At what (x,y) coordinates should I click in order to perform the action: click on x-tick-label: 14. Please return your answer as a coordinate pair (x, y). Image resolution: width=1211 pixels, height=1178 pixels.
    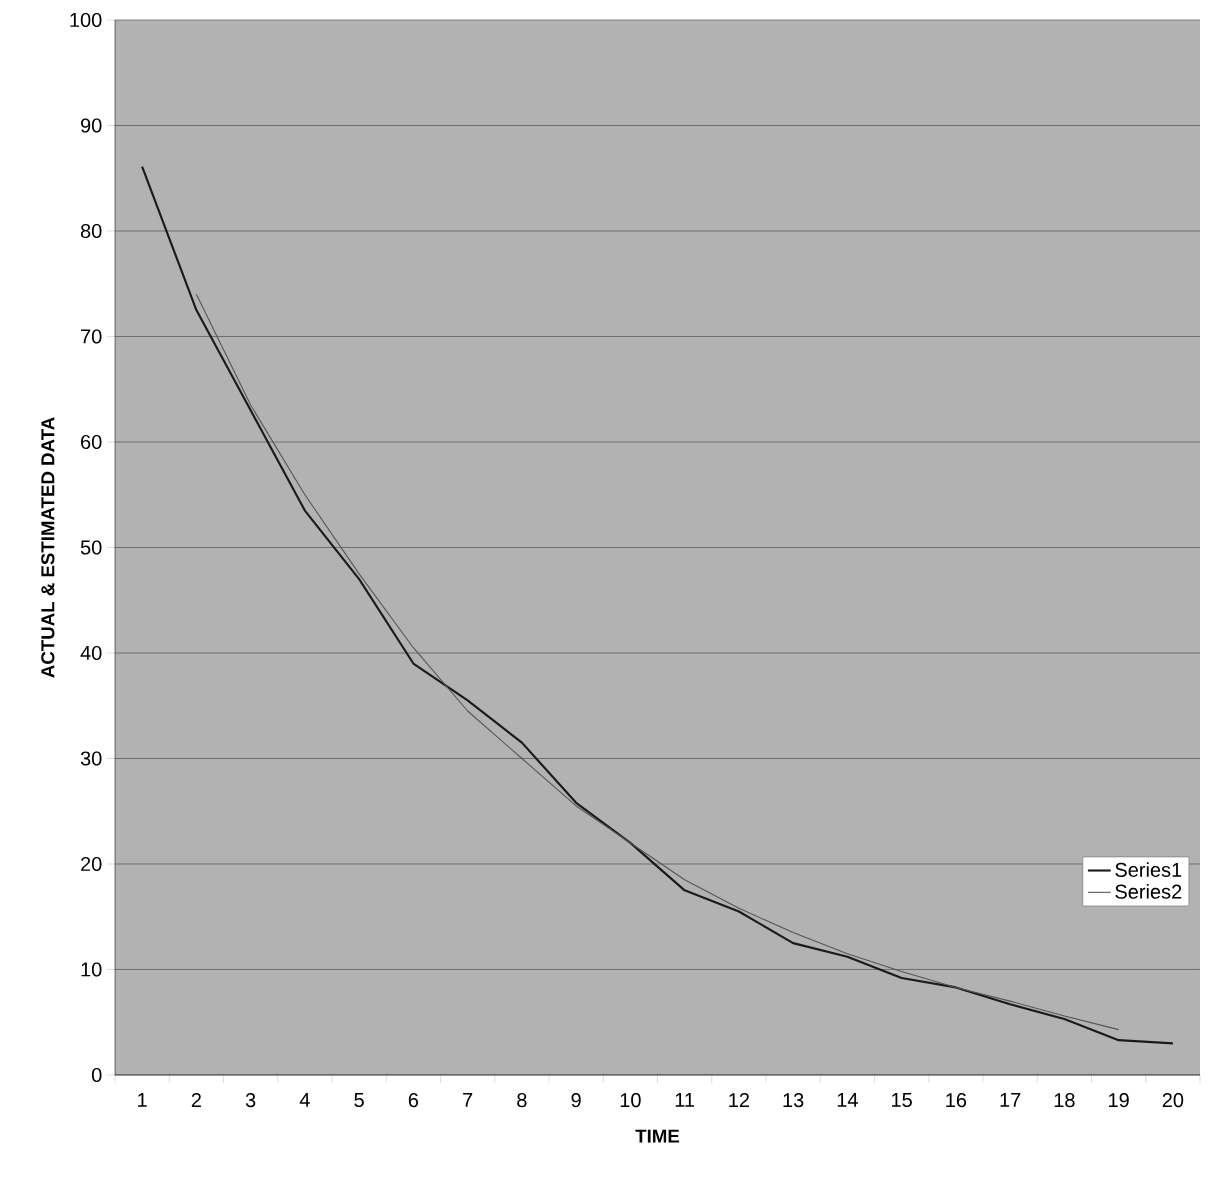
    Looking at the image, I should click on (847, 1100).